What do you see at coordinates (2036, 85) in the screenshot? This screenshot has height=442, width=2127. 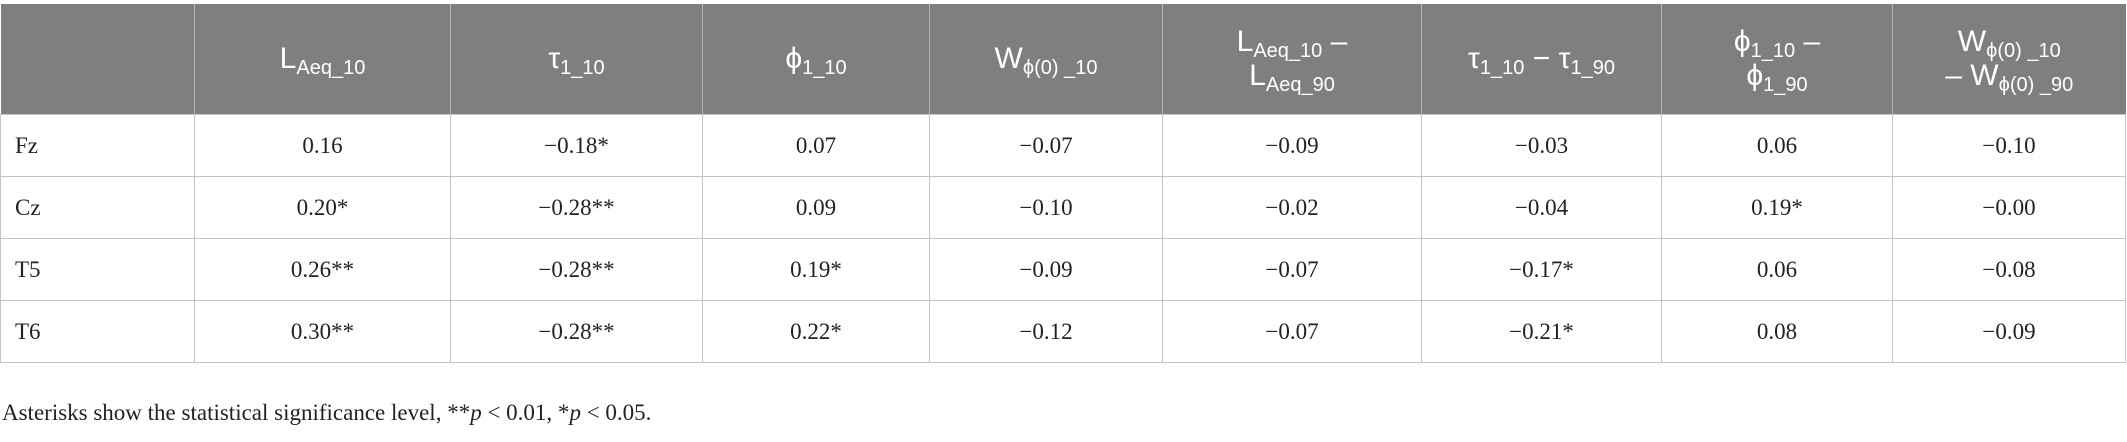 I see `header-subscript: ϕ(0) _90` at bounding box center [2036, 85].